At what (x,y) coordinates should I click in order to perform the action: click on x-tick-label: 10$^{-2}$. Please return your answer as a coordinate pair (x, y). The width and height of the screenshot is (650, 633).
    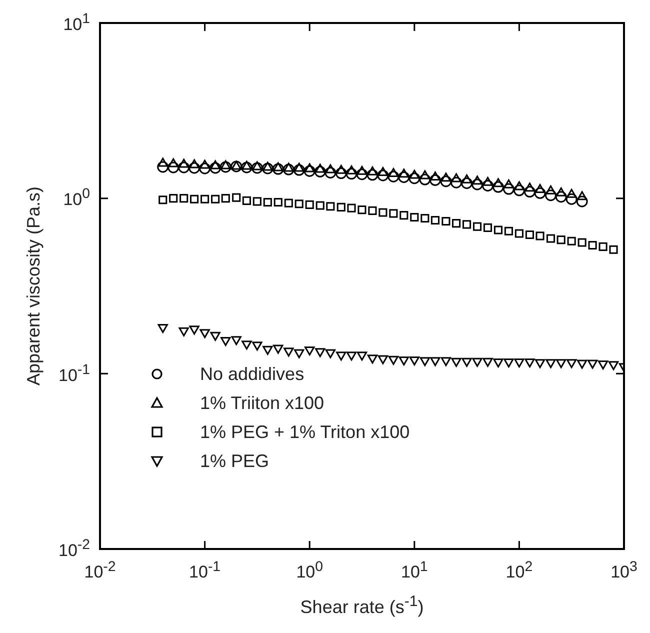
    Looking at the image, I should click on (100, 571).